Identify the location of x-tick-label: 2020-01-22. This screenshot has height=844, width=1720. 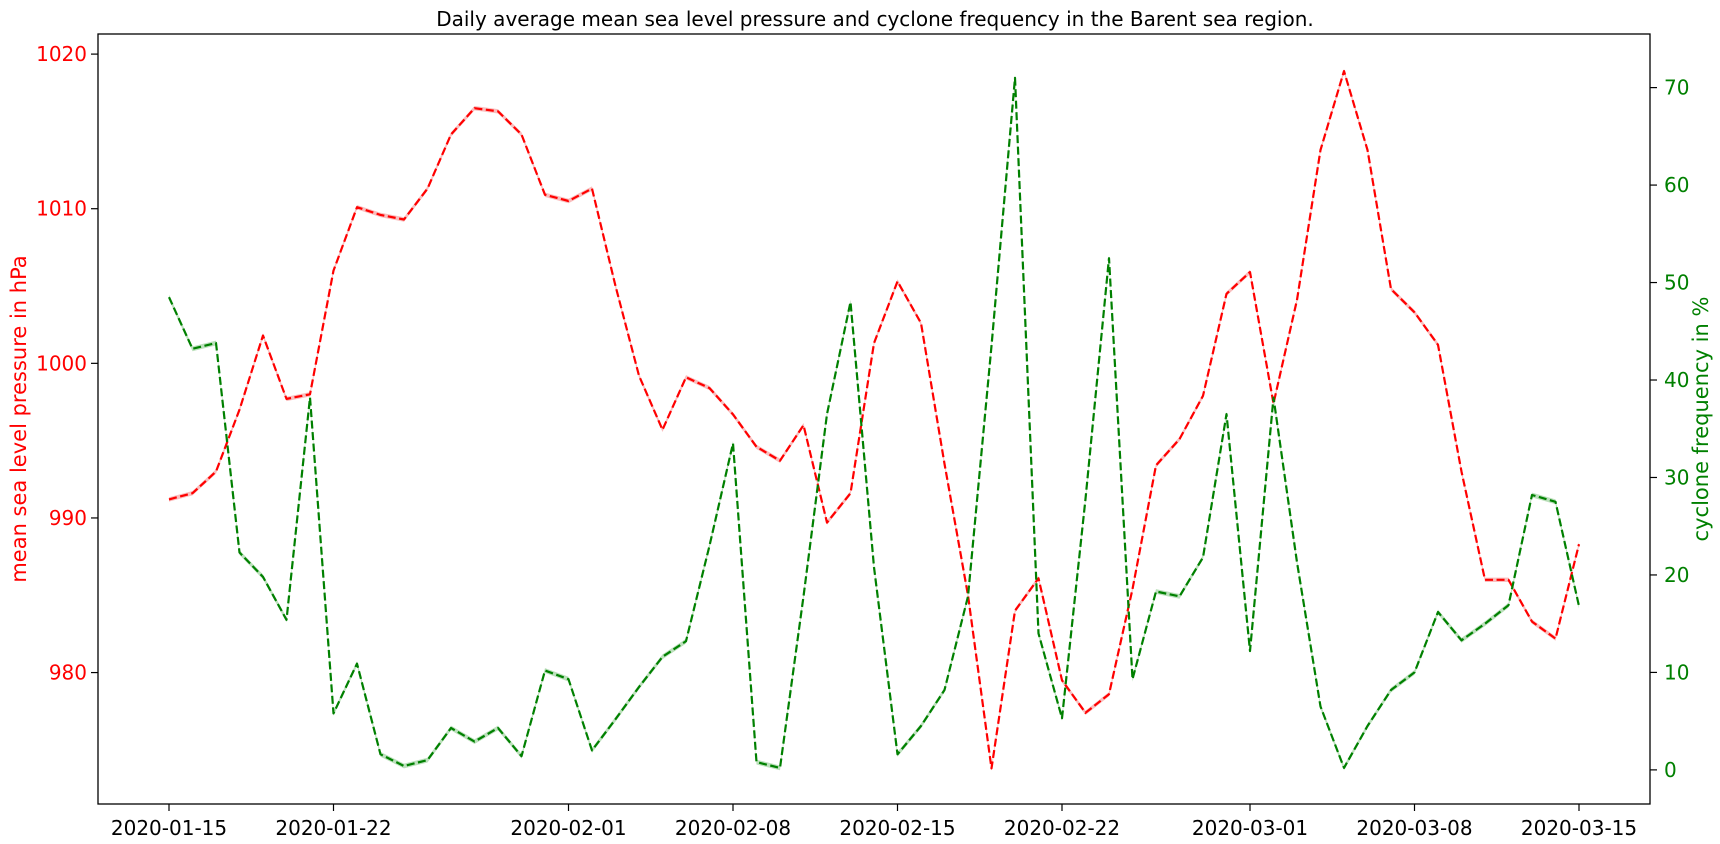
(333, 828).